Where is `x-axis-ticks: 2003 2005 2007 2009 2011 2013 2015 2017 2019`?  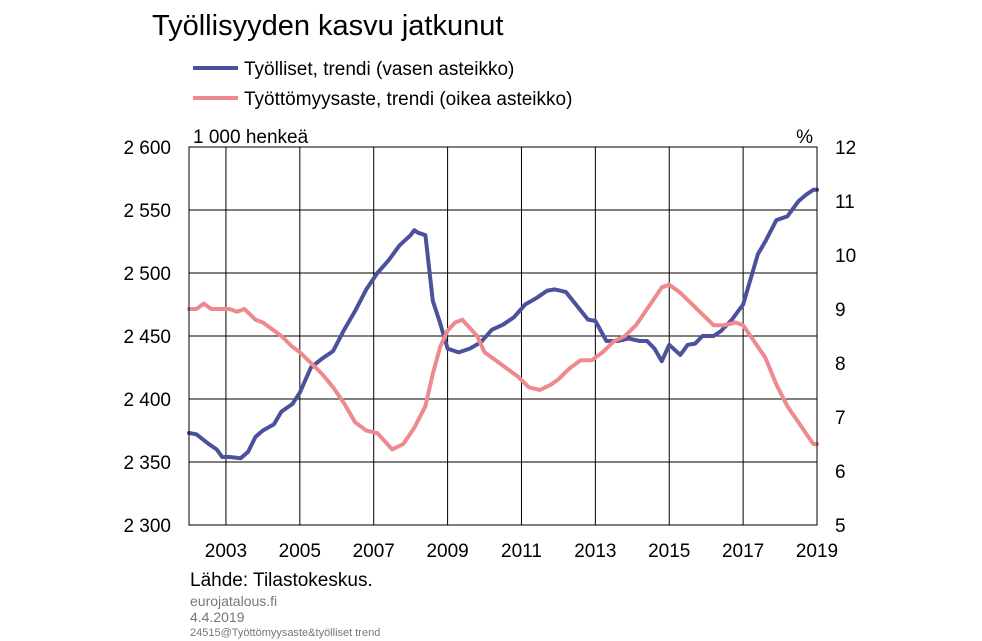
x-axis-ticks: 2003 2005 2007 2009 2011 2013 2015 2017 2019 is located at coordinates (521, 551).